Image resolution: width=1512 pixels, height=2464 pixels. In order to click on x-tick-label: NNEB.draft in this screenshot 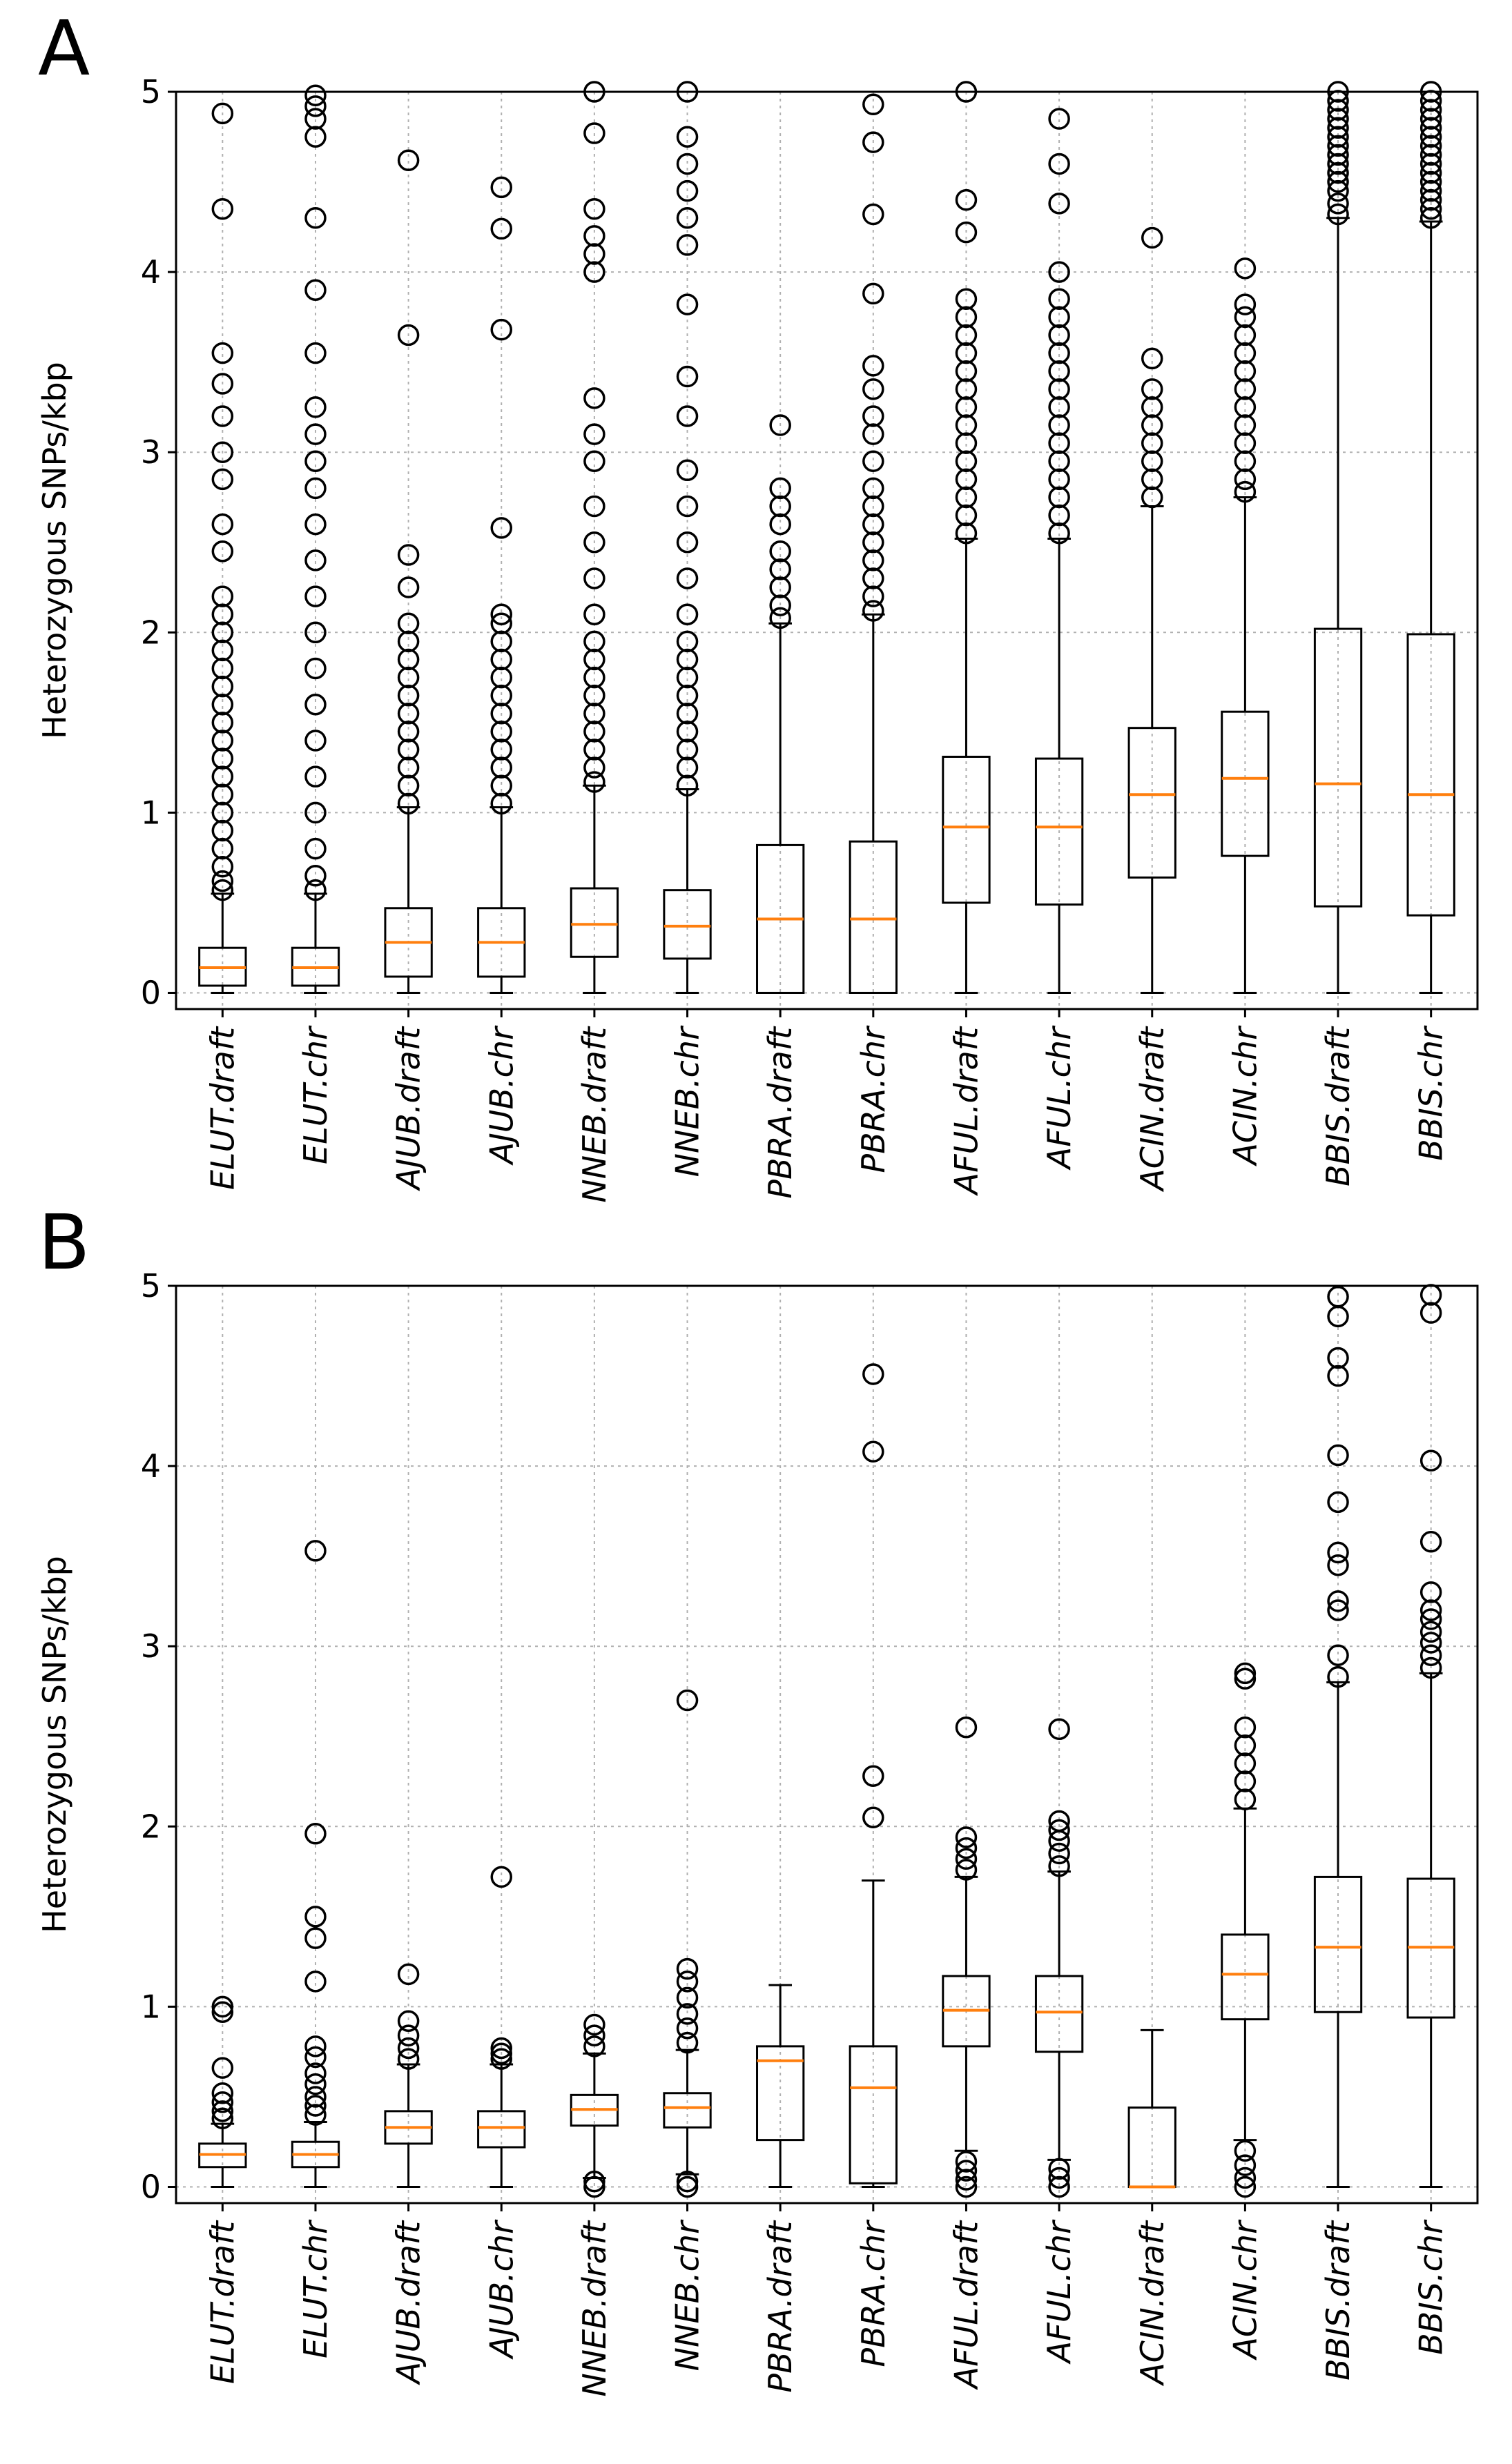, I will do `click(594, 2309)`.